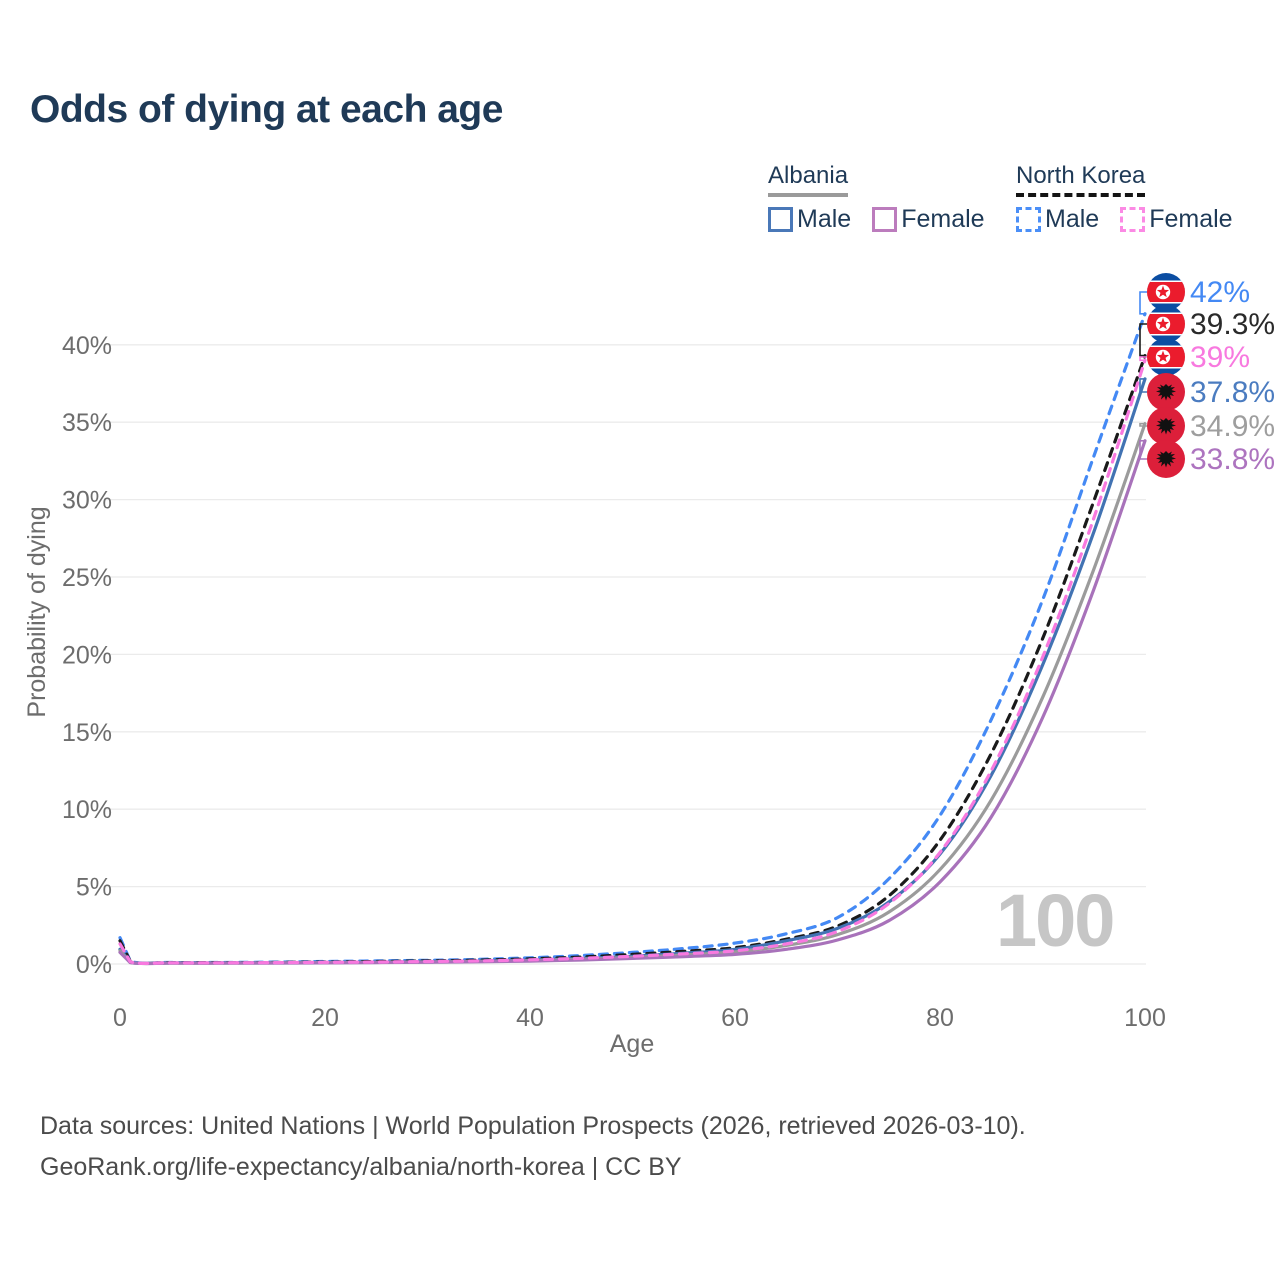 The height and width of the screenshot is (1280, 1280). Describe the element at coordinates (266, 109) in the screenshot. I see `page-title: Odds of dying at each age` at that location.